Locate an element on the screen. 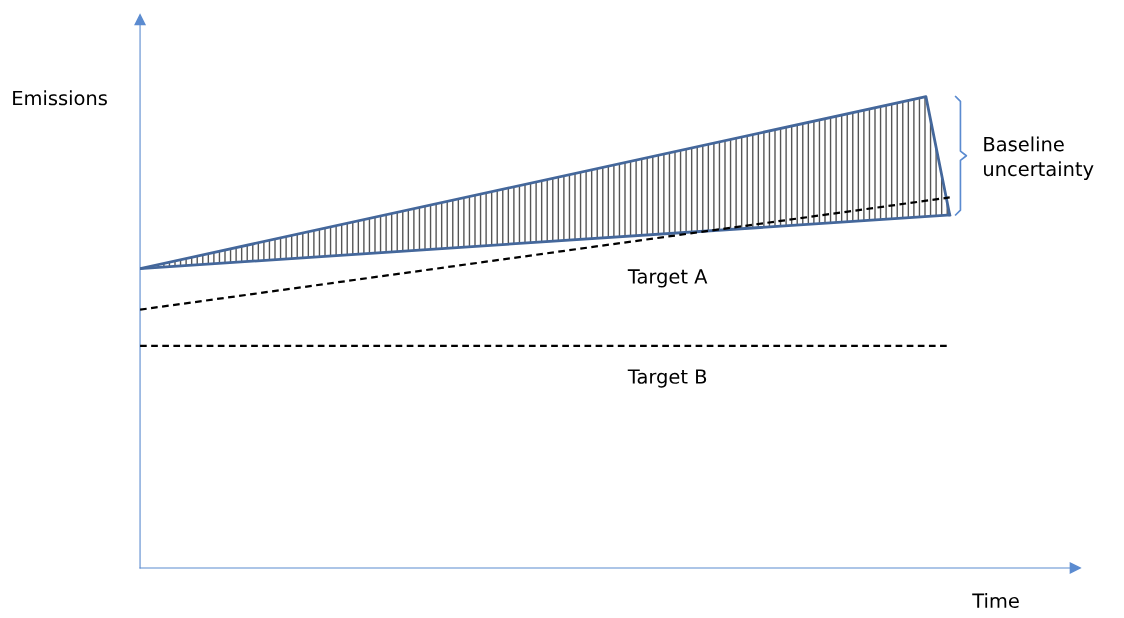 Image resolution: width=1124 pixels, height=618 pixels. annotation: Target A is located at coordinates (667, 278).